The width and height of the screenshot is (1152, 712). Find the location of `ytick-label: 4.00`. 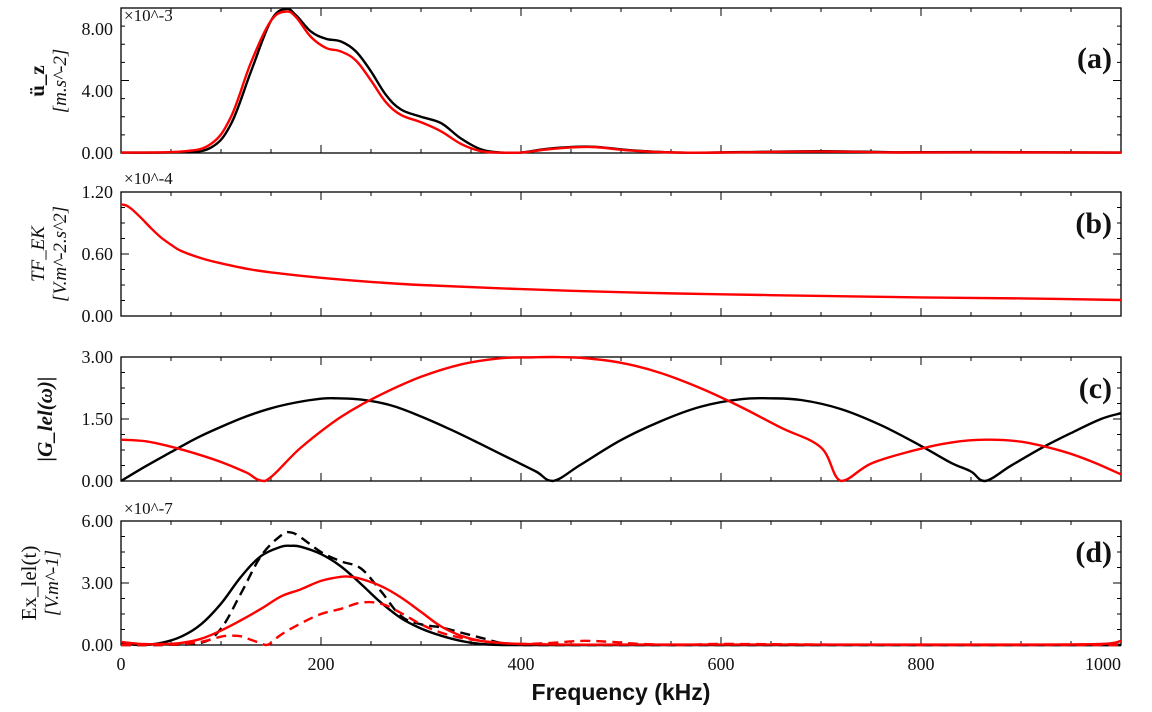

ytick-label: 4.00 is located at coordinates (98, 91).